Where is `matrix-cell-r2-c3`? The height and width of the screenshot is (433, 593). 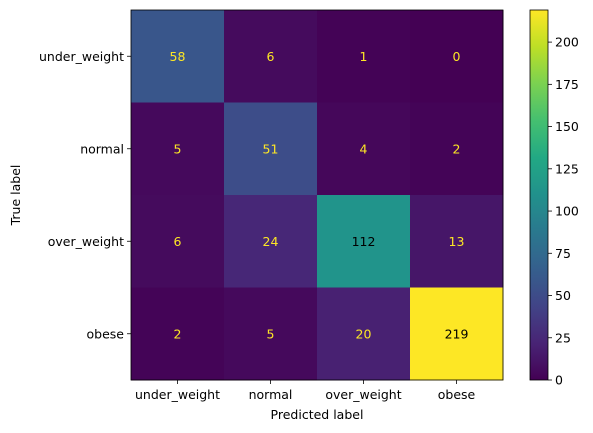 matrix-cell-r2-c3 is located at coordinates (457, 241).